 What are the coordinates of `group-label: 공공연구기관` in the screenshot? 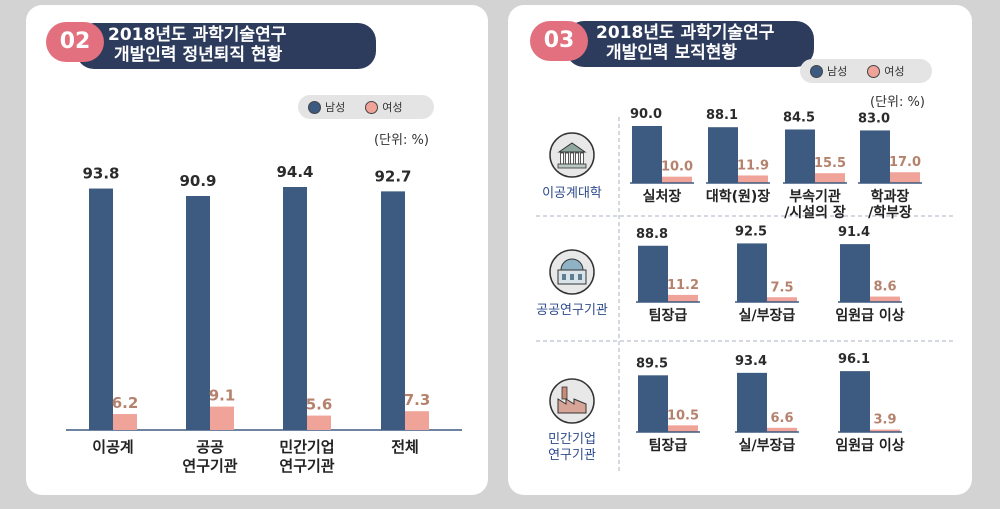 It's located at (572, 310).